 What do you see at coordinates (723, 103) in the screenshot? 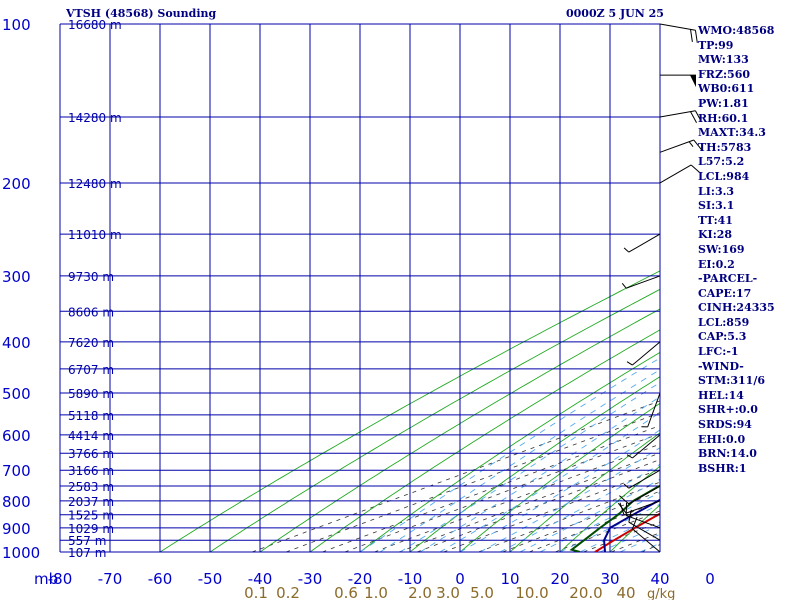
I see `index-item: PW:1.81` at bounding box center [723, 103].